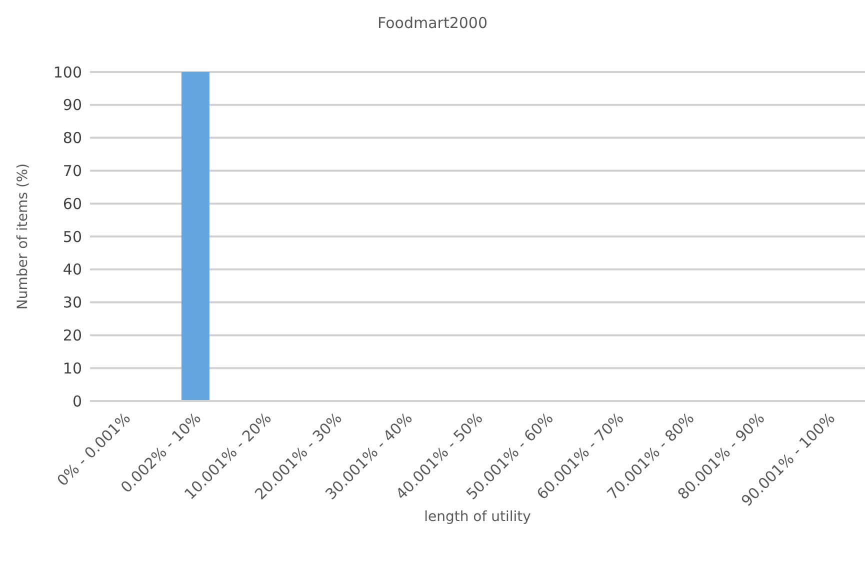 The height and width of the screenshot is (561, 865). Describe the element at coordinates (72, 203) in the screenshot. I see `y-tick-label: 60` at that location.